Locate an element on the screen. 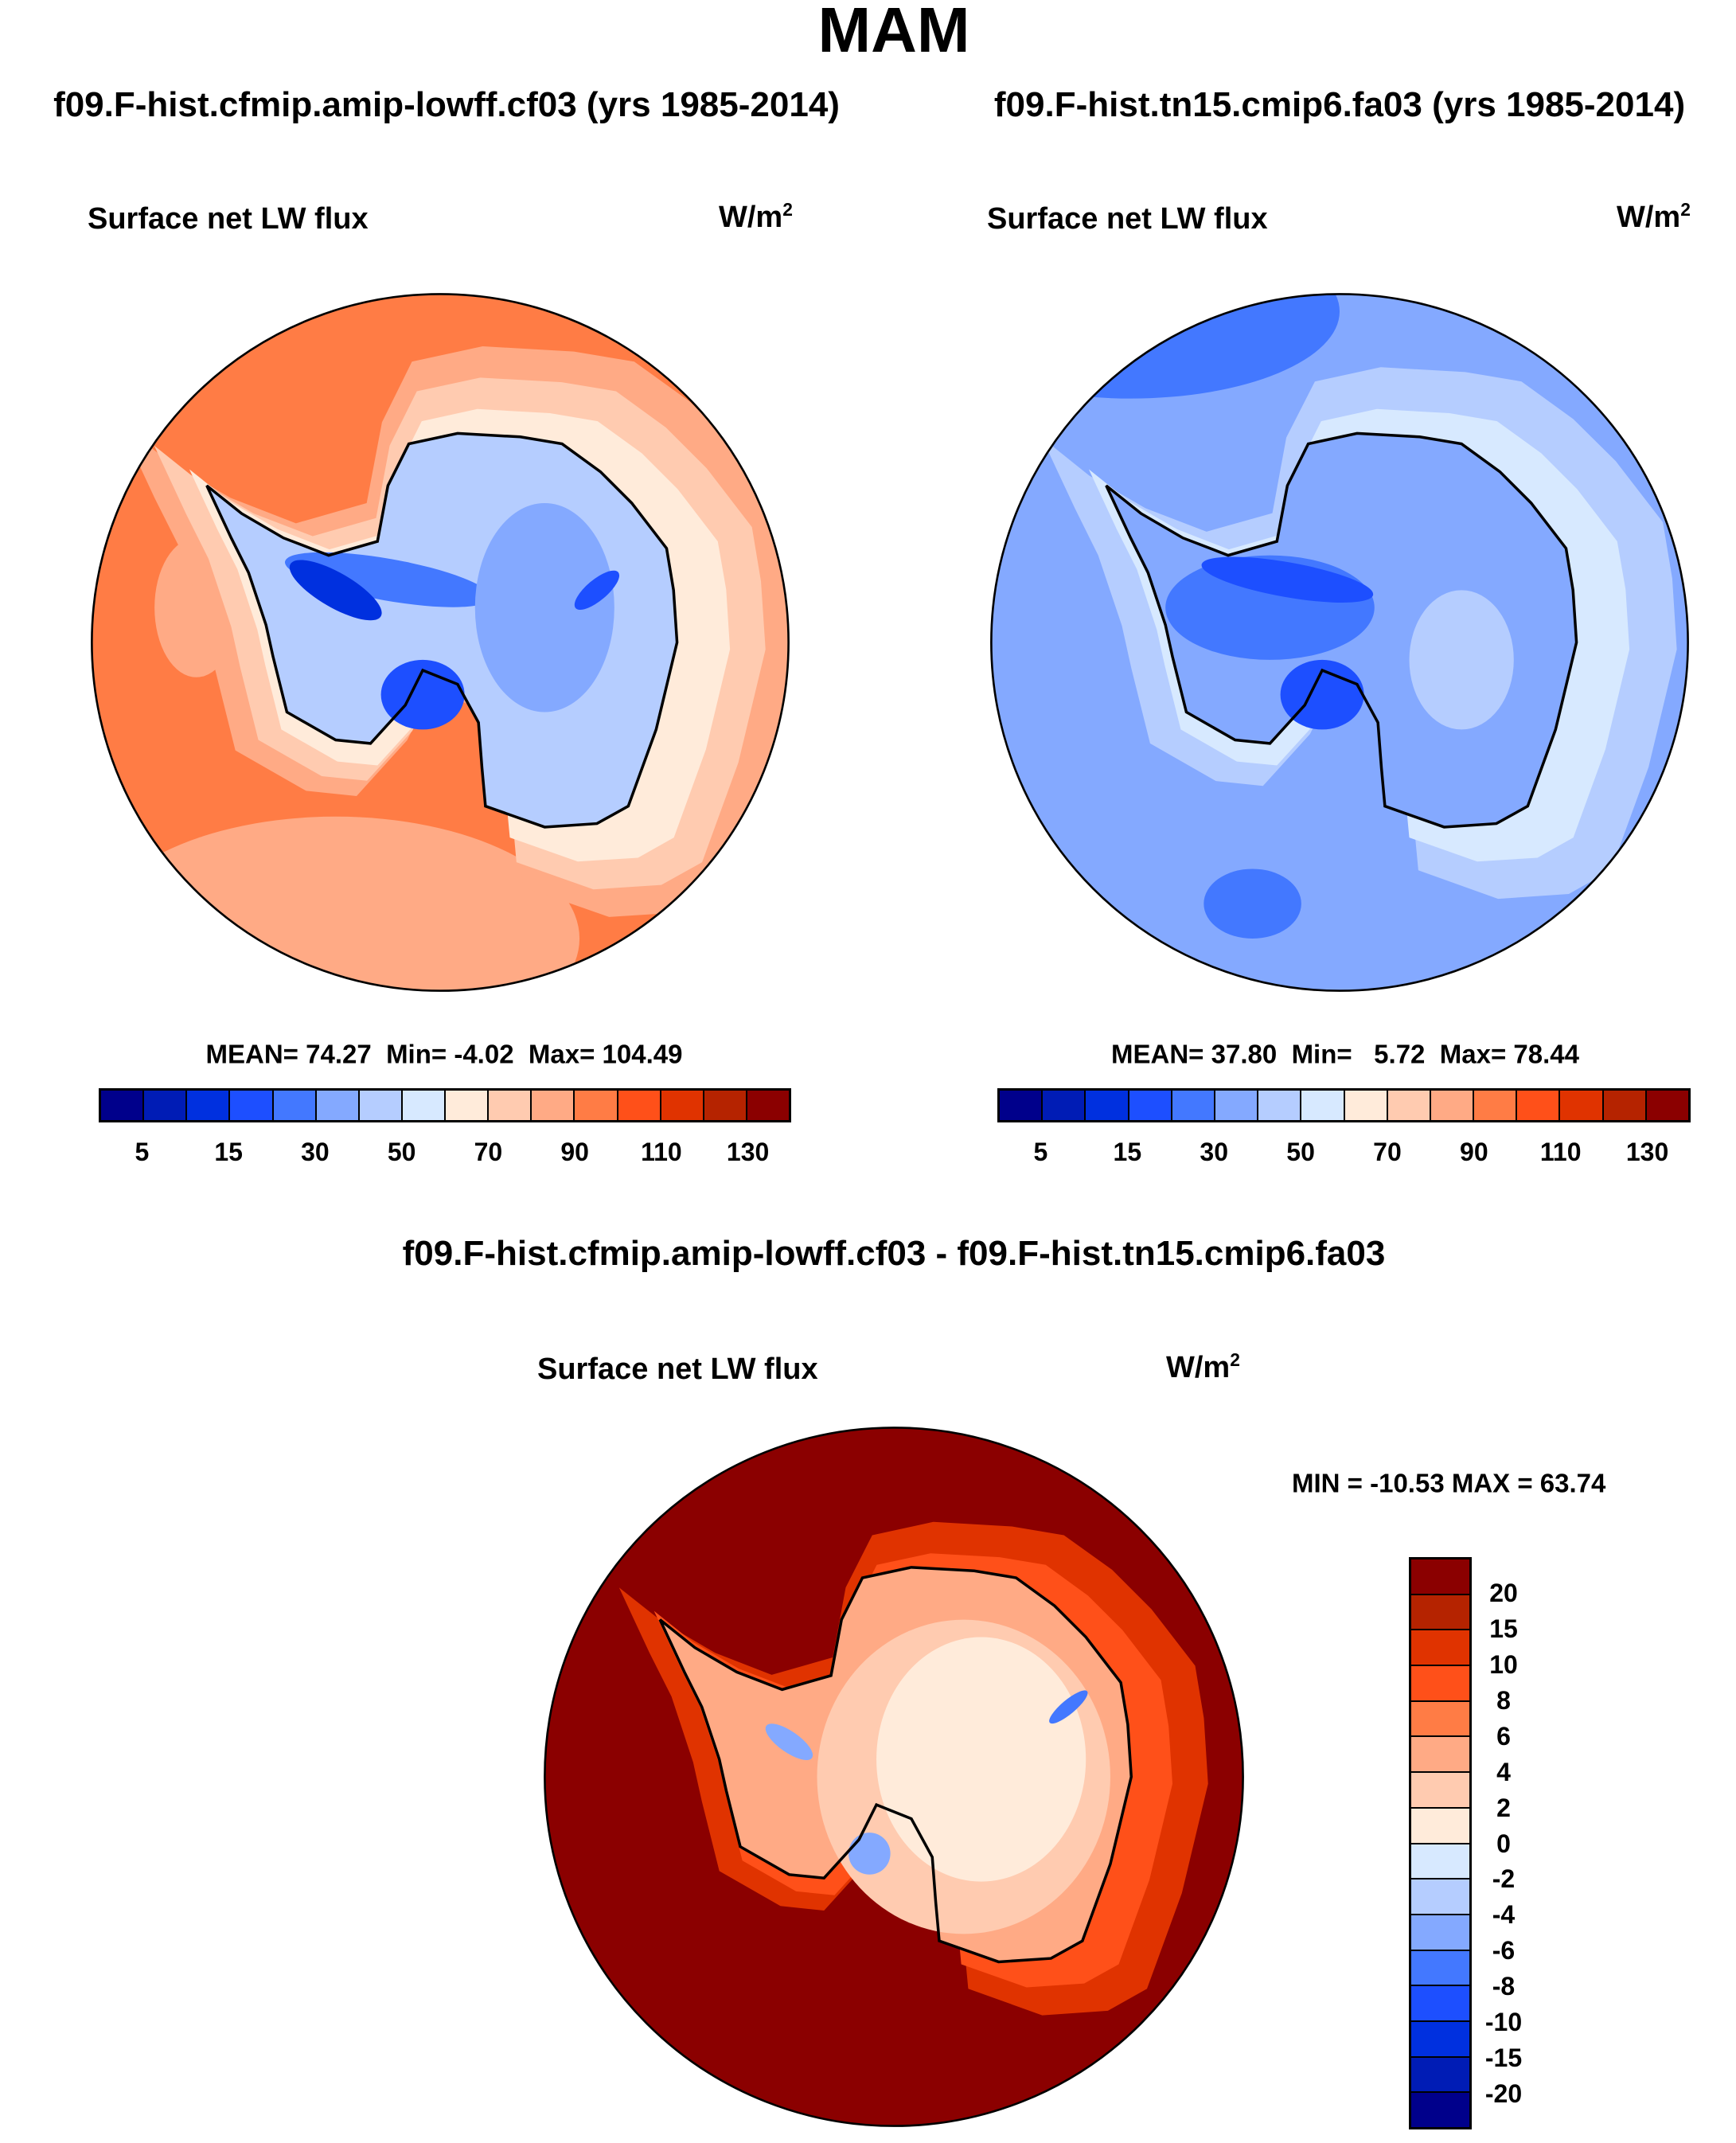 This screenshot has height=2143, width=1736. panel-3-map is located at coordinates (894, 1777).